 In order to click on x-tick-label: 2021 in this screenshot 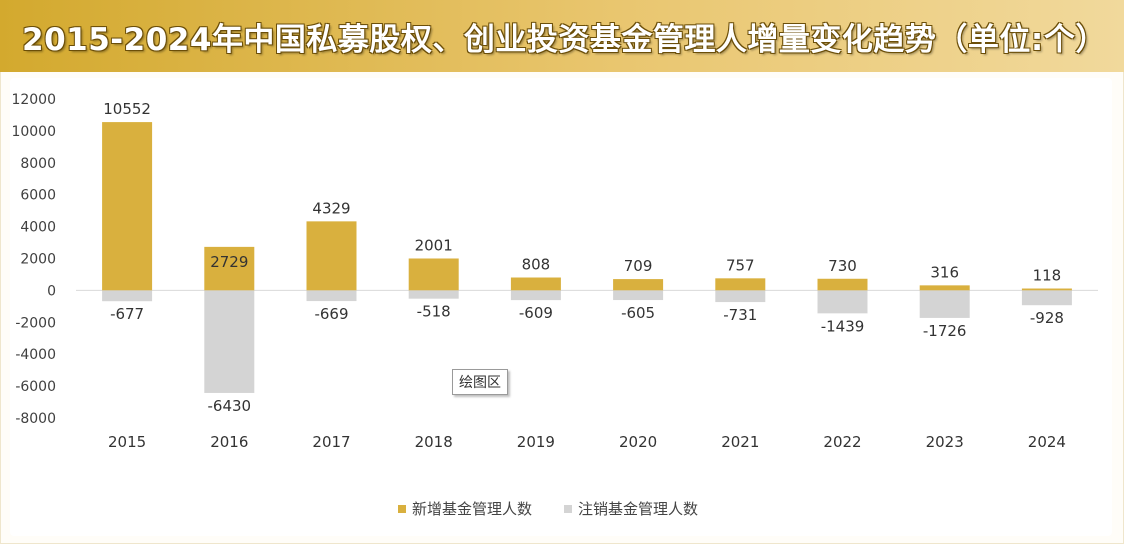, I will do `click(740, 442)`.